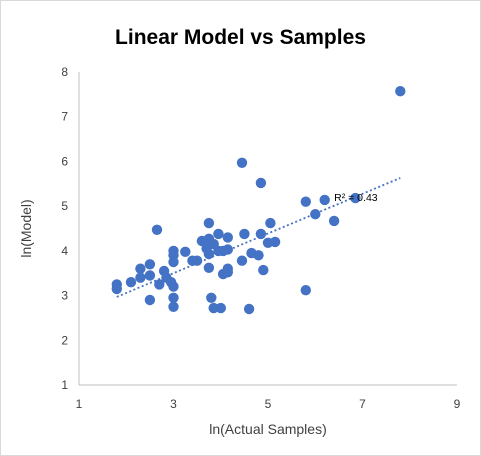 The width and height of the screenshot is (481, 456). I want to click on x-tick-label: 1, so click(79, 404).